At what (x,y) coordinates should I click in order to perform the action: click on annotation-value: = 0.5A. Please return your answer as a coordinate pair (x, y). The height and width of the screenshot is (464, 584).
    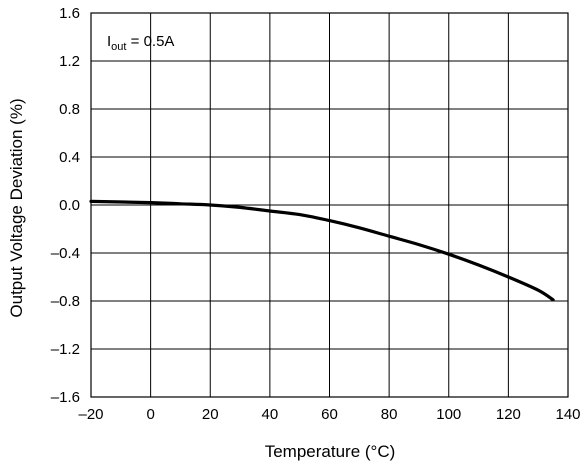
    Looking at the image, I should click on (150, 41).